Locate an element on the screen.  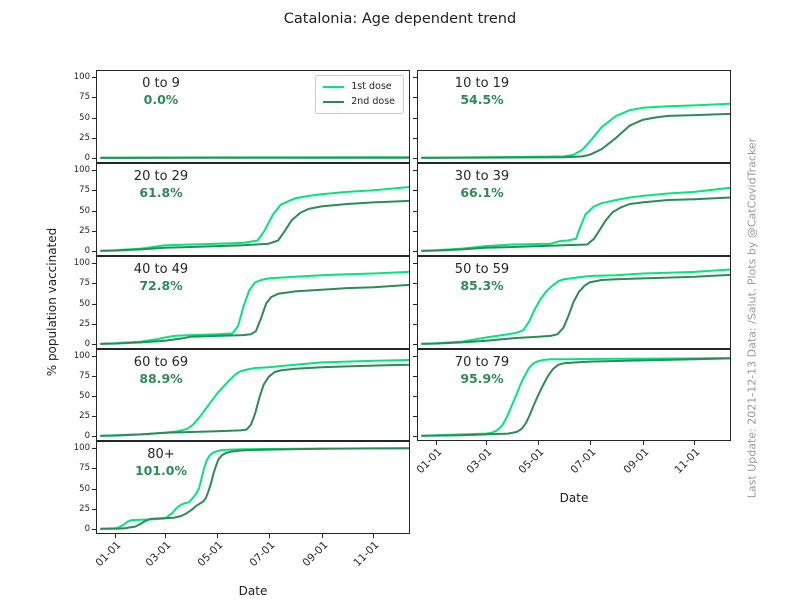
panel-80: 80+ 101.0% is located at coordinates (253, 487).